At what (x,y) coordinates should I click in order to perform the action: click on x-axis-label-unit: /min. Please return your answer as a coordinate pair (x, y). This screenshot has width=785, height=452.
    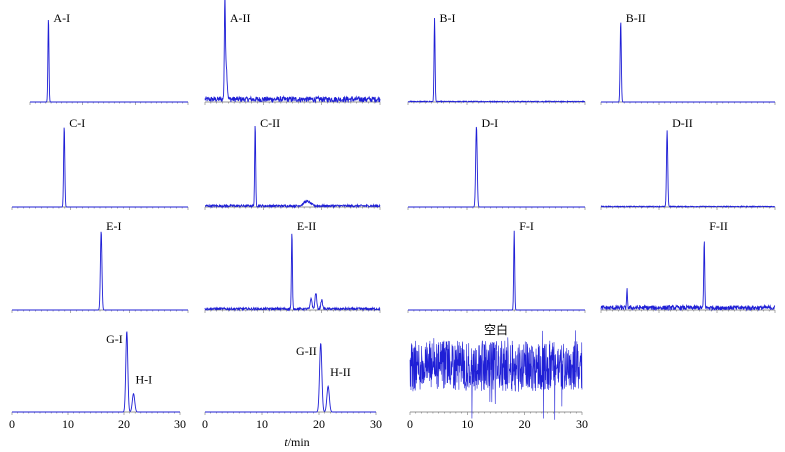
    Looking at the image, I should click on (299, 442).